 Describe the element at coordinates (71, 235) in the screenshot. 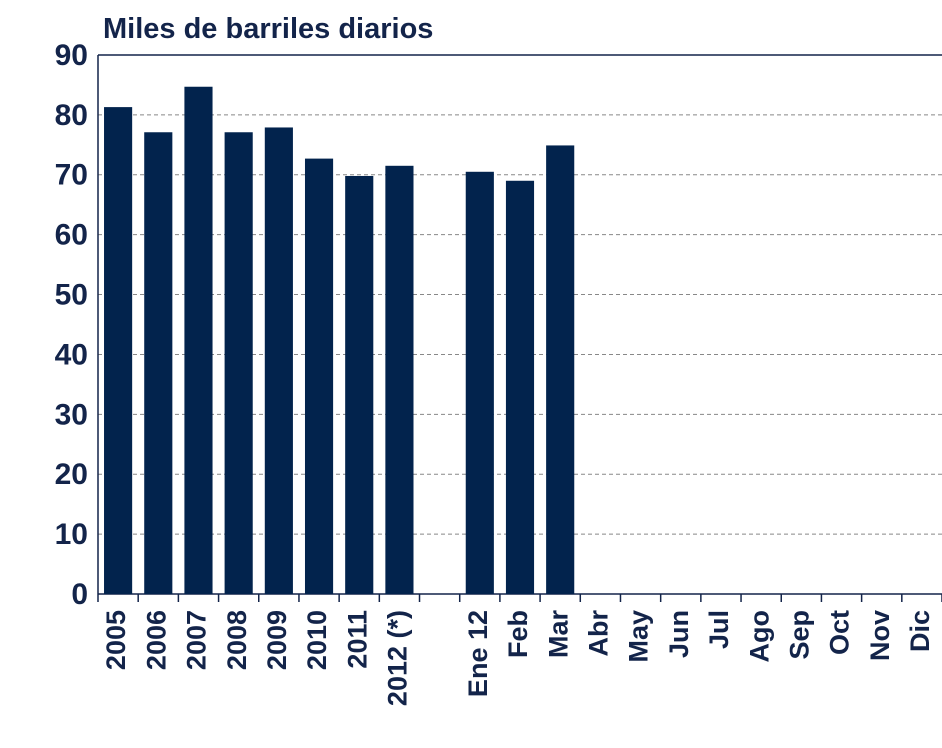

I see `y-tick-label: 60` at that location.